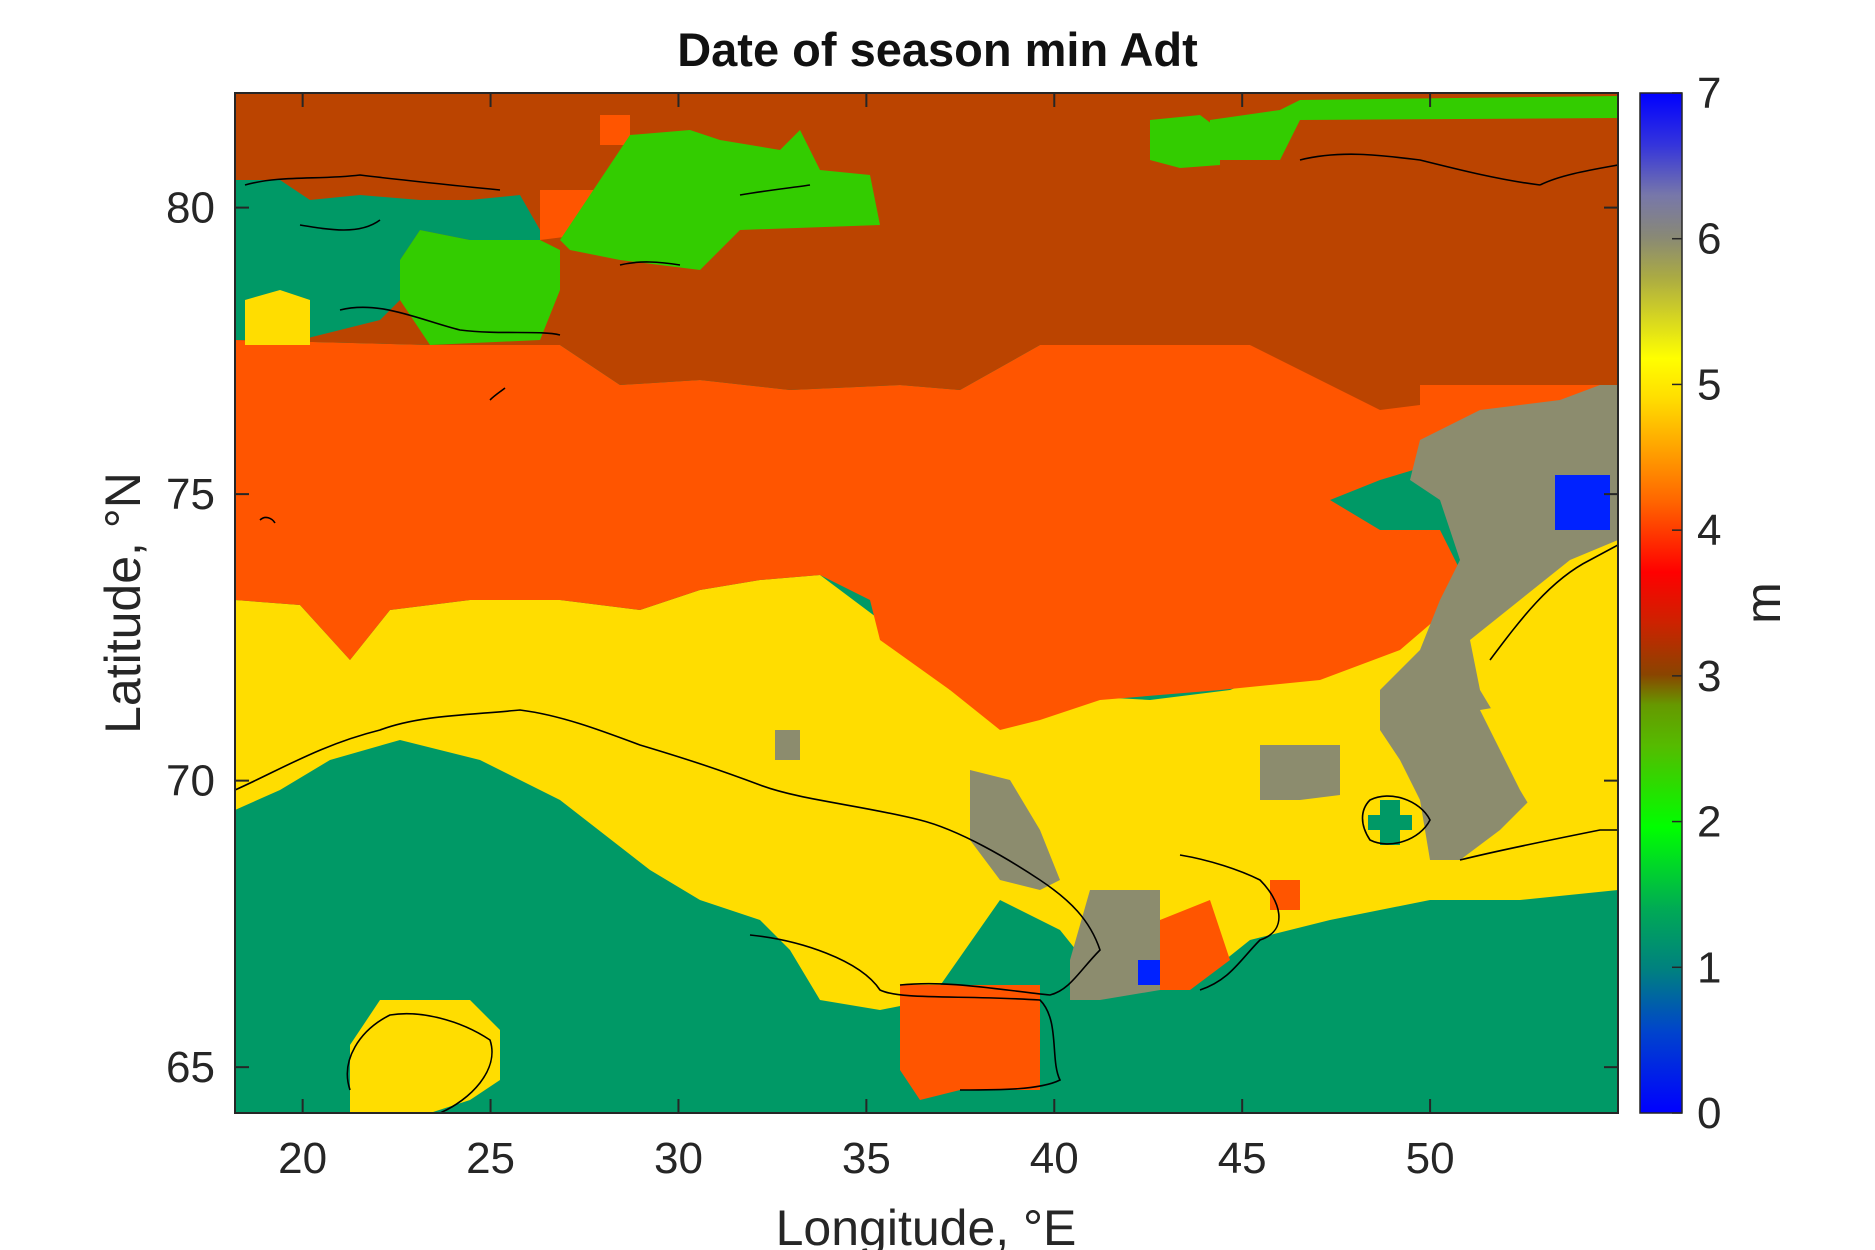 This screenshot has width=1875, height=1250. What do you see at coordinates (678, 1158) in the screenshot?
I see `x-tick-label: 30` at bounding box center [678, 1158].